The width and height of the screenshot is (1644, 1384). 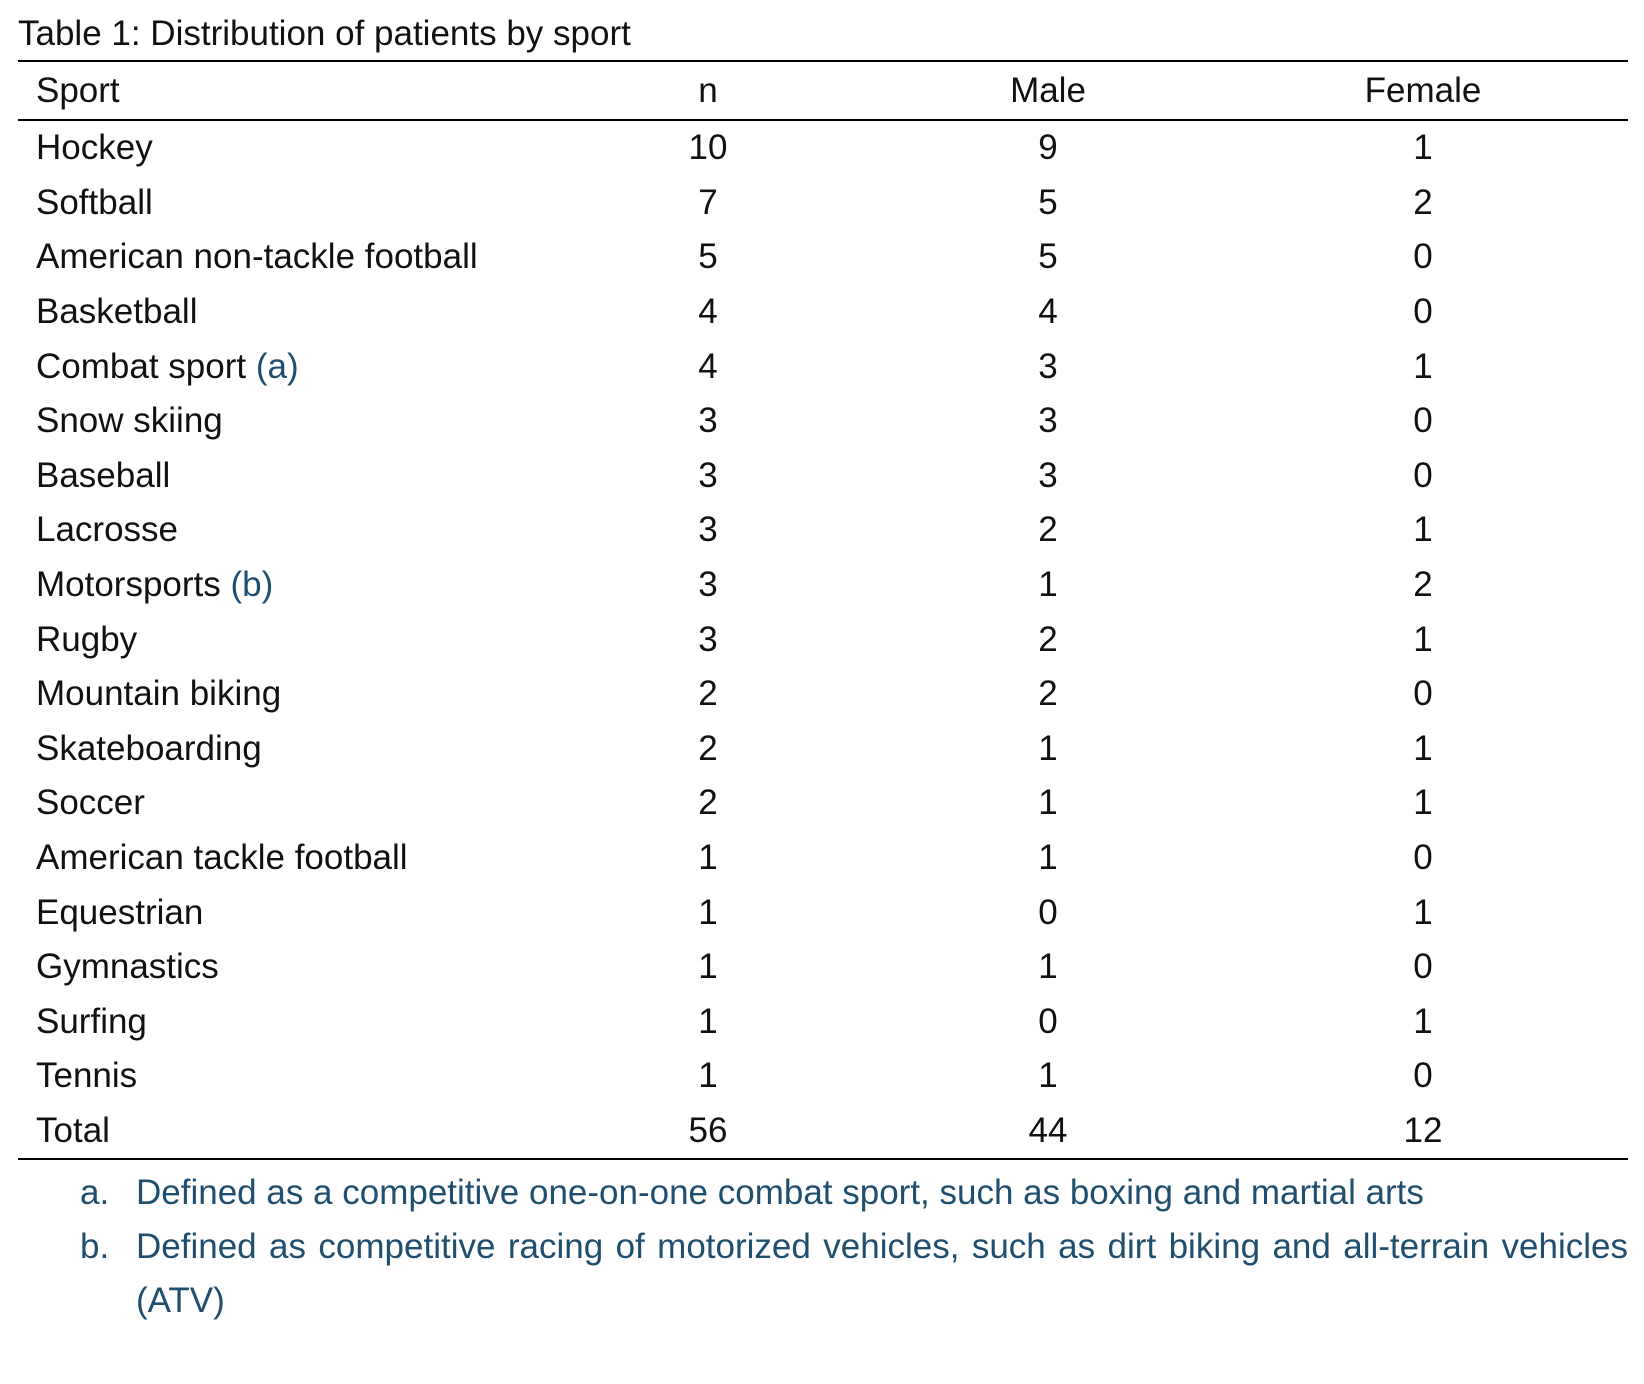 I want to click on cell-sport: Tennis, so click(x=278, y=1076).